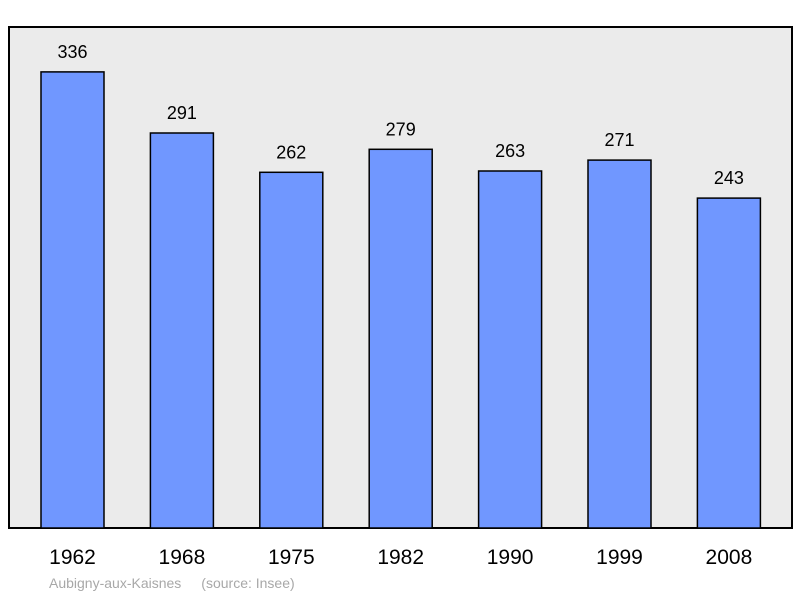  I want to click on bar-1962, so click(72, 300).